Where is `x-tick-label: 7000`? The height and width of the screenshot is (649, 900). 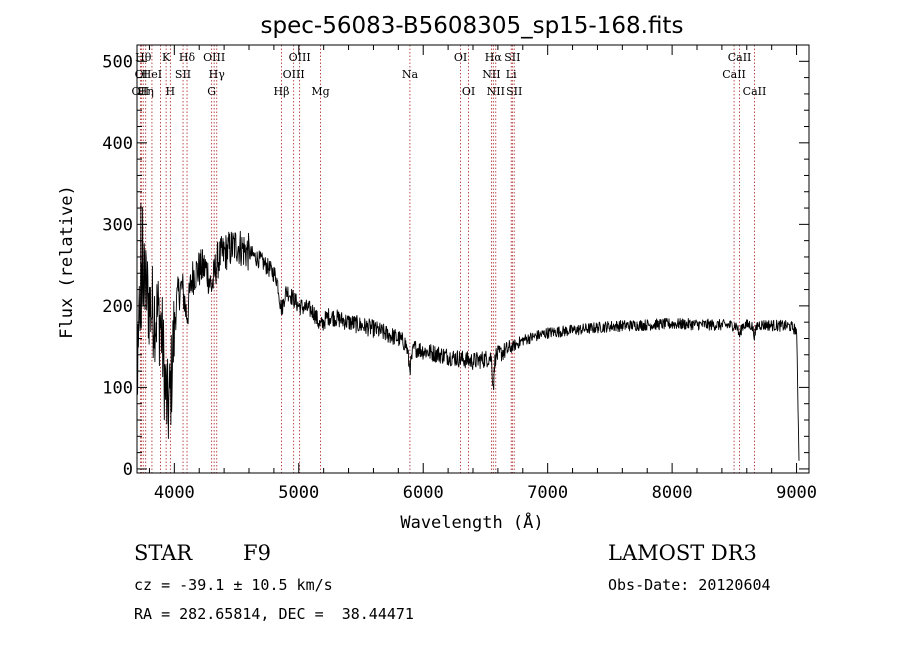 x-tick-label: 7000 is located at coordinates (547, 493).